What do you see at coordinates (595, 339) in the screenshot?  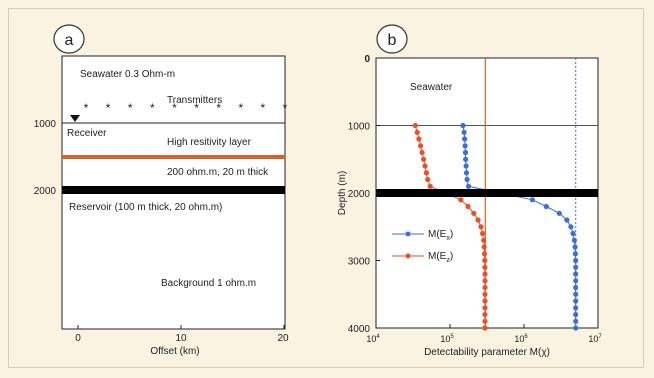 I see `panel-b-xtick-label: 107` at bounding box center [595, 339].